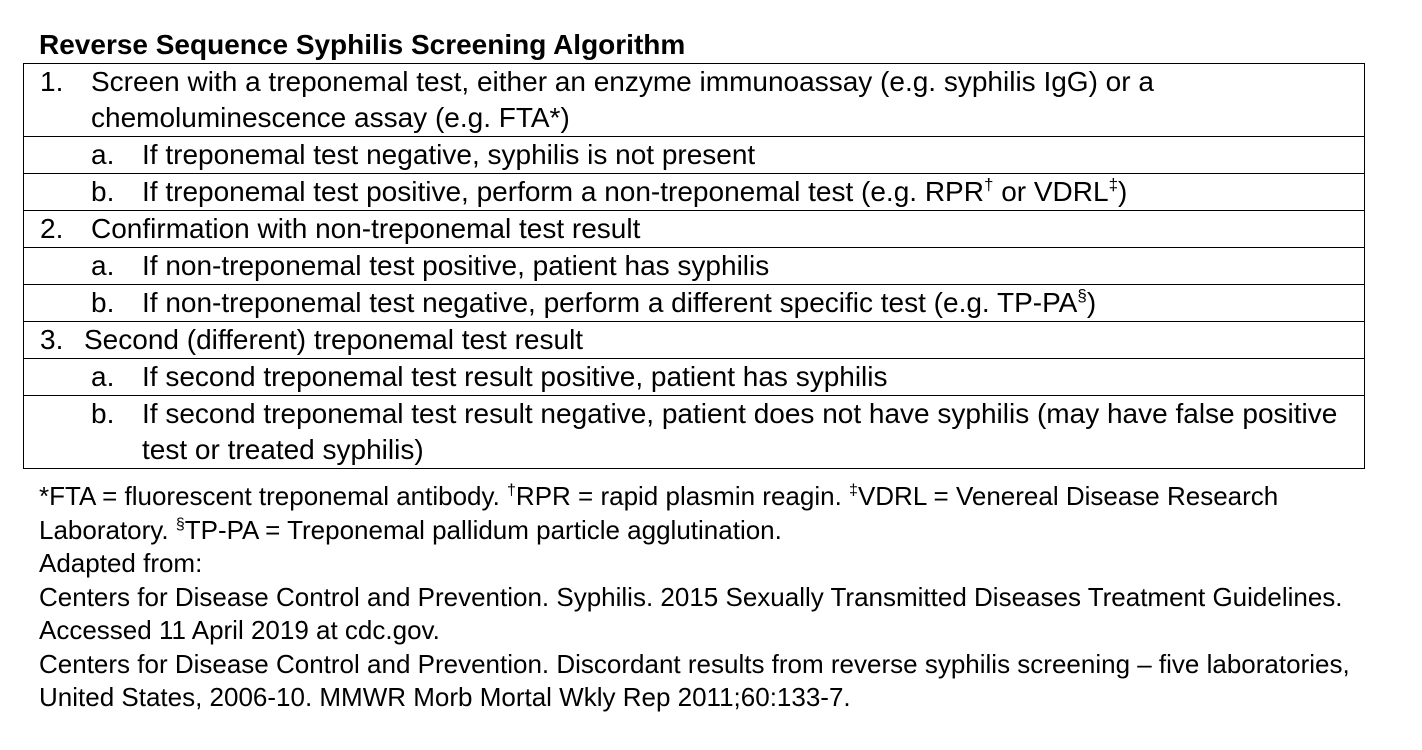  What do you see at coordinates (1051, 191) in the screenshot?
I see `substep-text-part: or VDRL` at bounding box center [1051, 191].